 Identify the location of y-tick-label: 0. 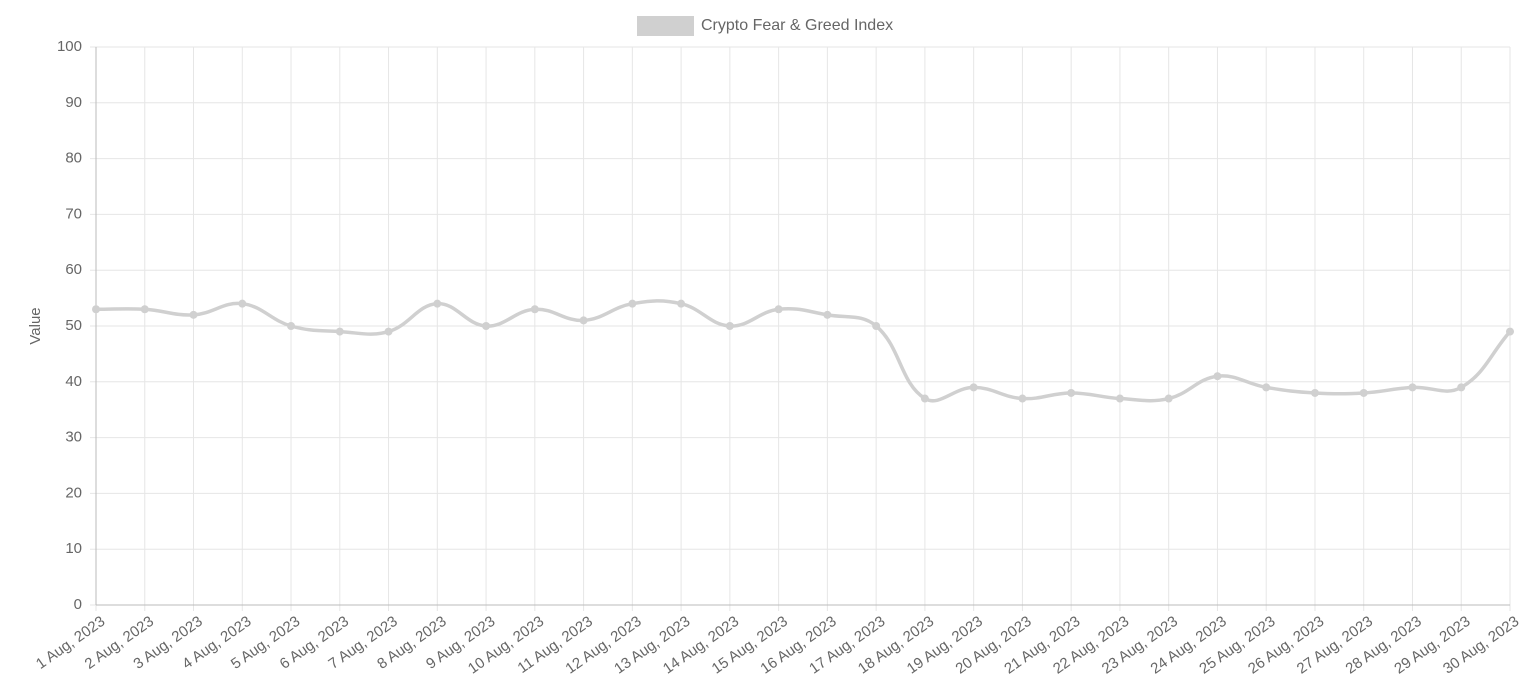
(78, 604).